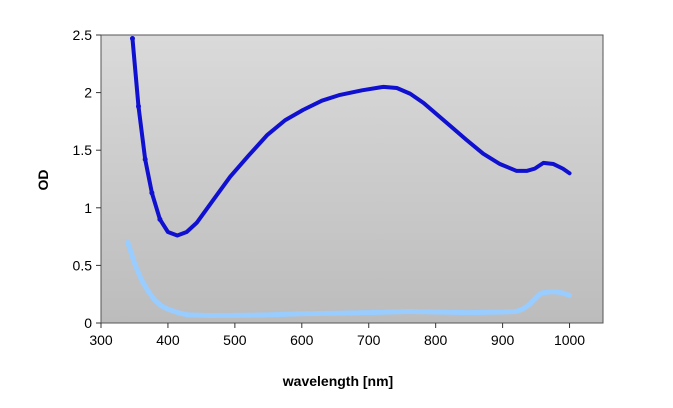 The height and width of the screenshot is (408, 673). Describe the element at coordinates (349, 279) in the screenshot. I see `series-line-light` at that location.